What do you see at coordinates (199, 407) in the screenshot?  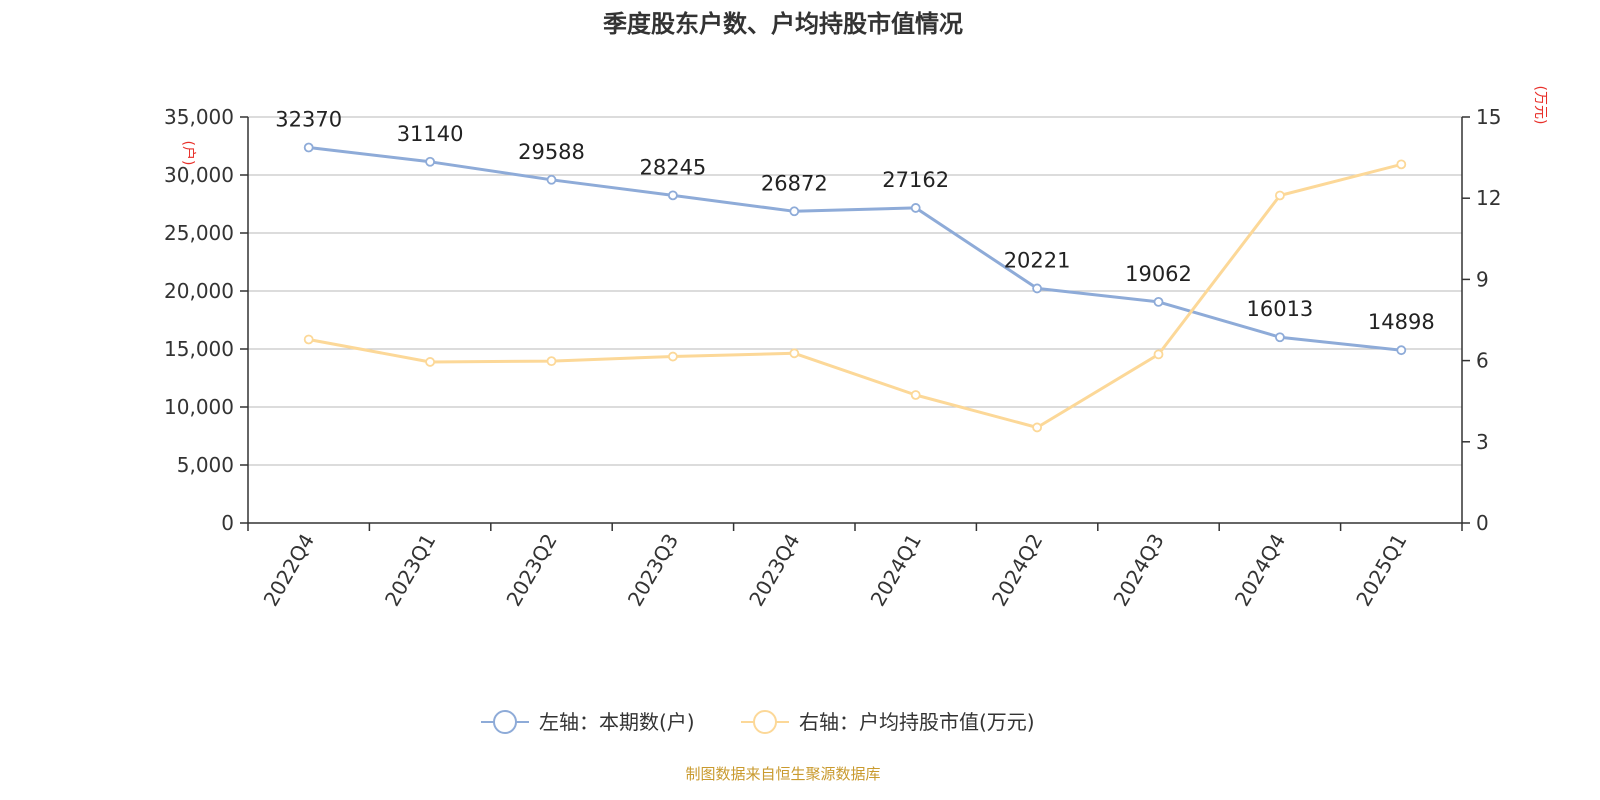 I see `left-axis-tick-label: 10,000` at bounding box center [199, 407].